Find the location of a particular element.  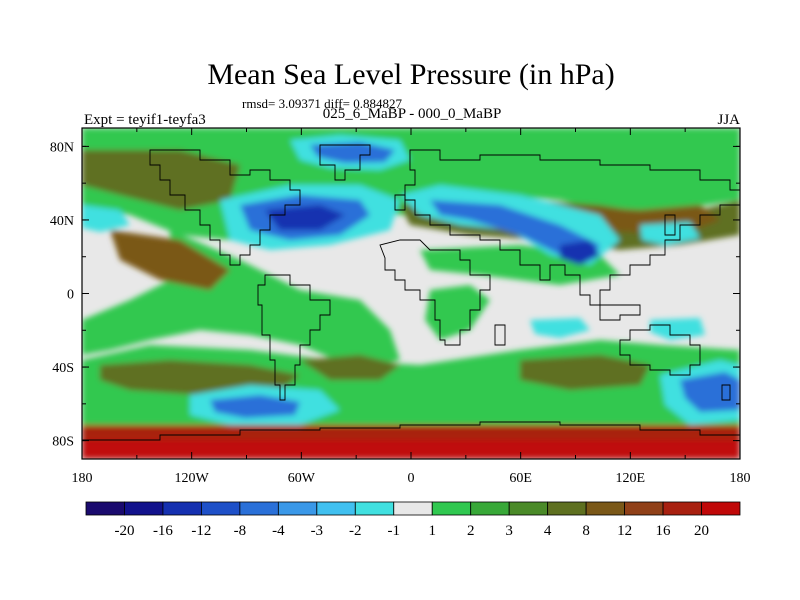

coast-australia is located at coordinates (660, 350).